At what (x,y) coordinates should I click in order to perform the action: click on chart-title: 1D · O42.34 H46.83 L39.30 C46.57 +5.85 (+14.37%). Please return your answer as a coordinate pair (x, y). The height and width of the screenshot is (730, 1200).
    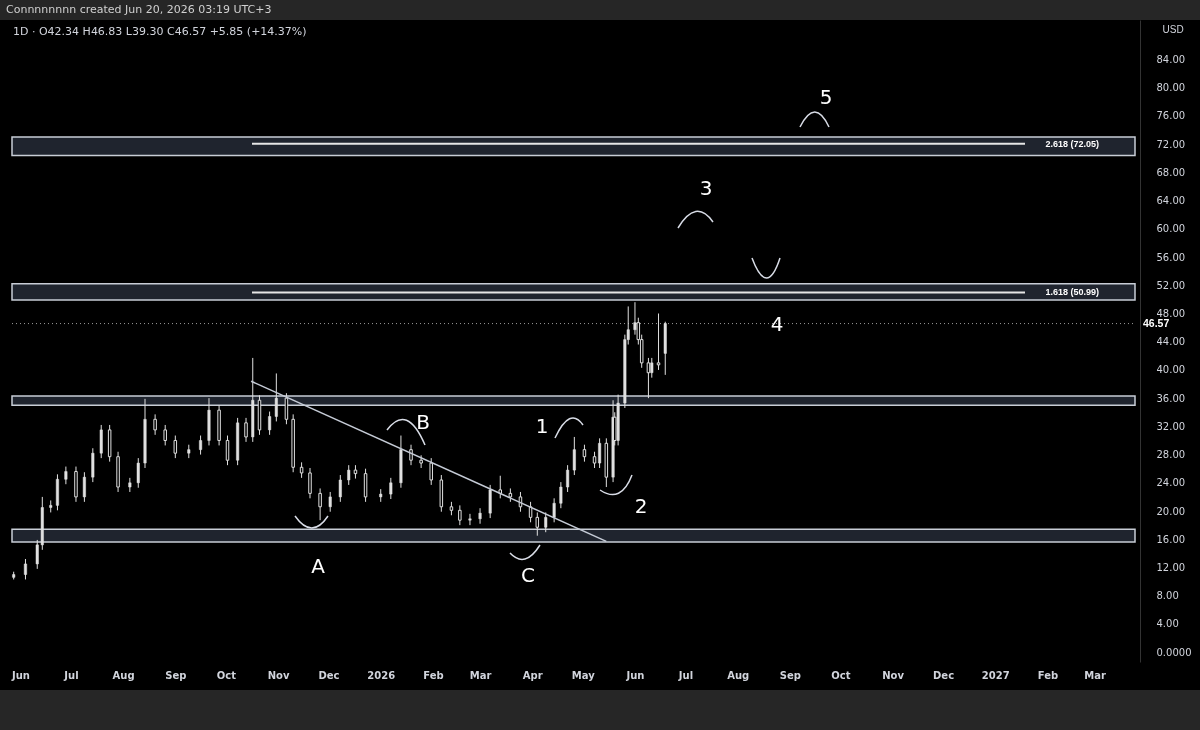
    Looking at the image, I should click on (160, 31).